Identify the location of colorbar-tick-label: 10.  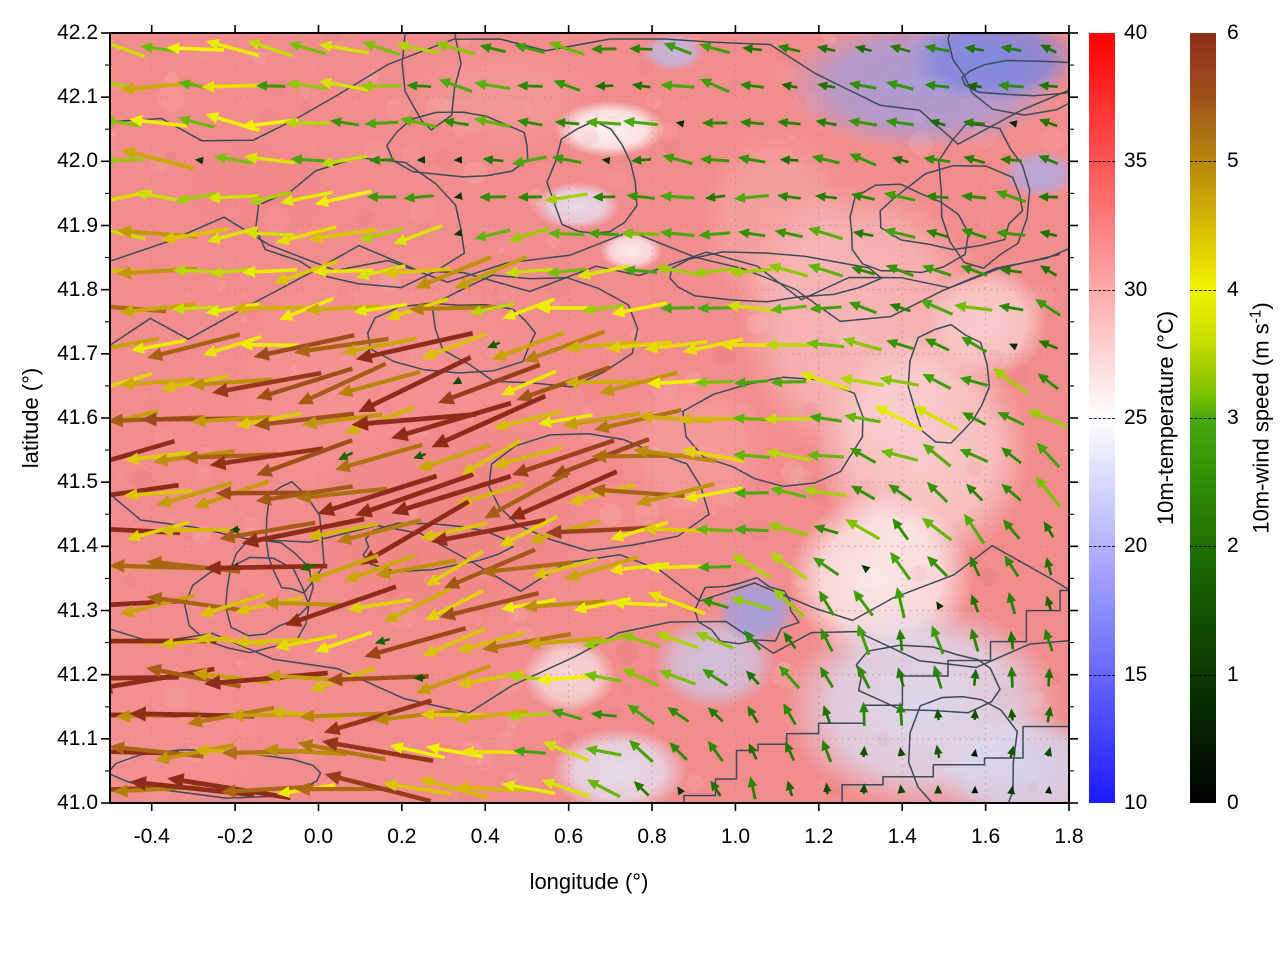
(1136, 802).